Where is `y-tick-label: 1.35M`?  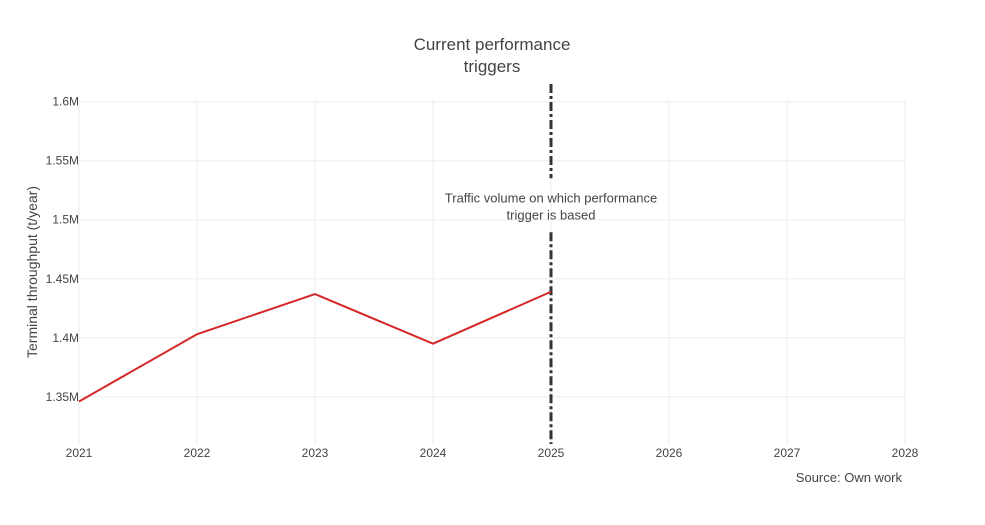 y-tick-label: 1.35M is located at coordinates (62, 397).